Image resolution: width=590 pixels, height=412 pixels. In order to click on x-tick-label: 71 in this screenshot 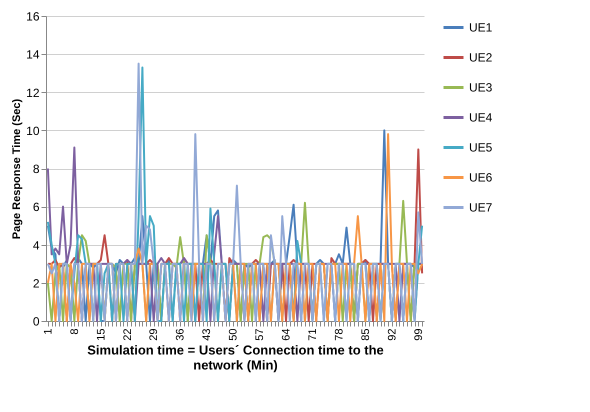, I will do `click(312, 334)`.